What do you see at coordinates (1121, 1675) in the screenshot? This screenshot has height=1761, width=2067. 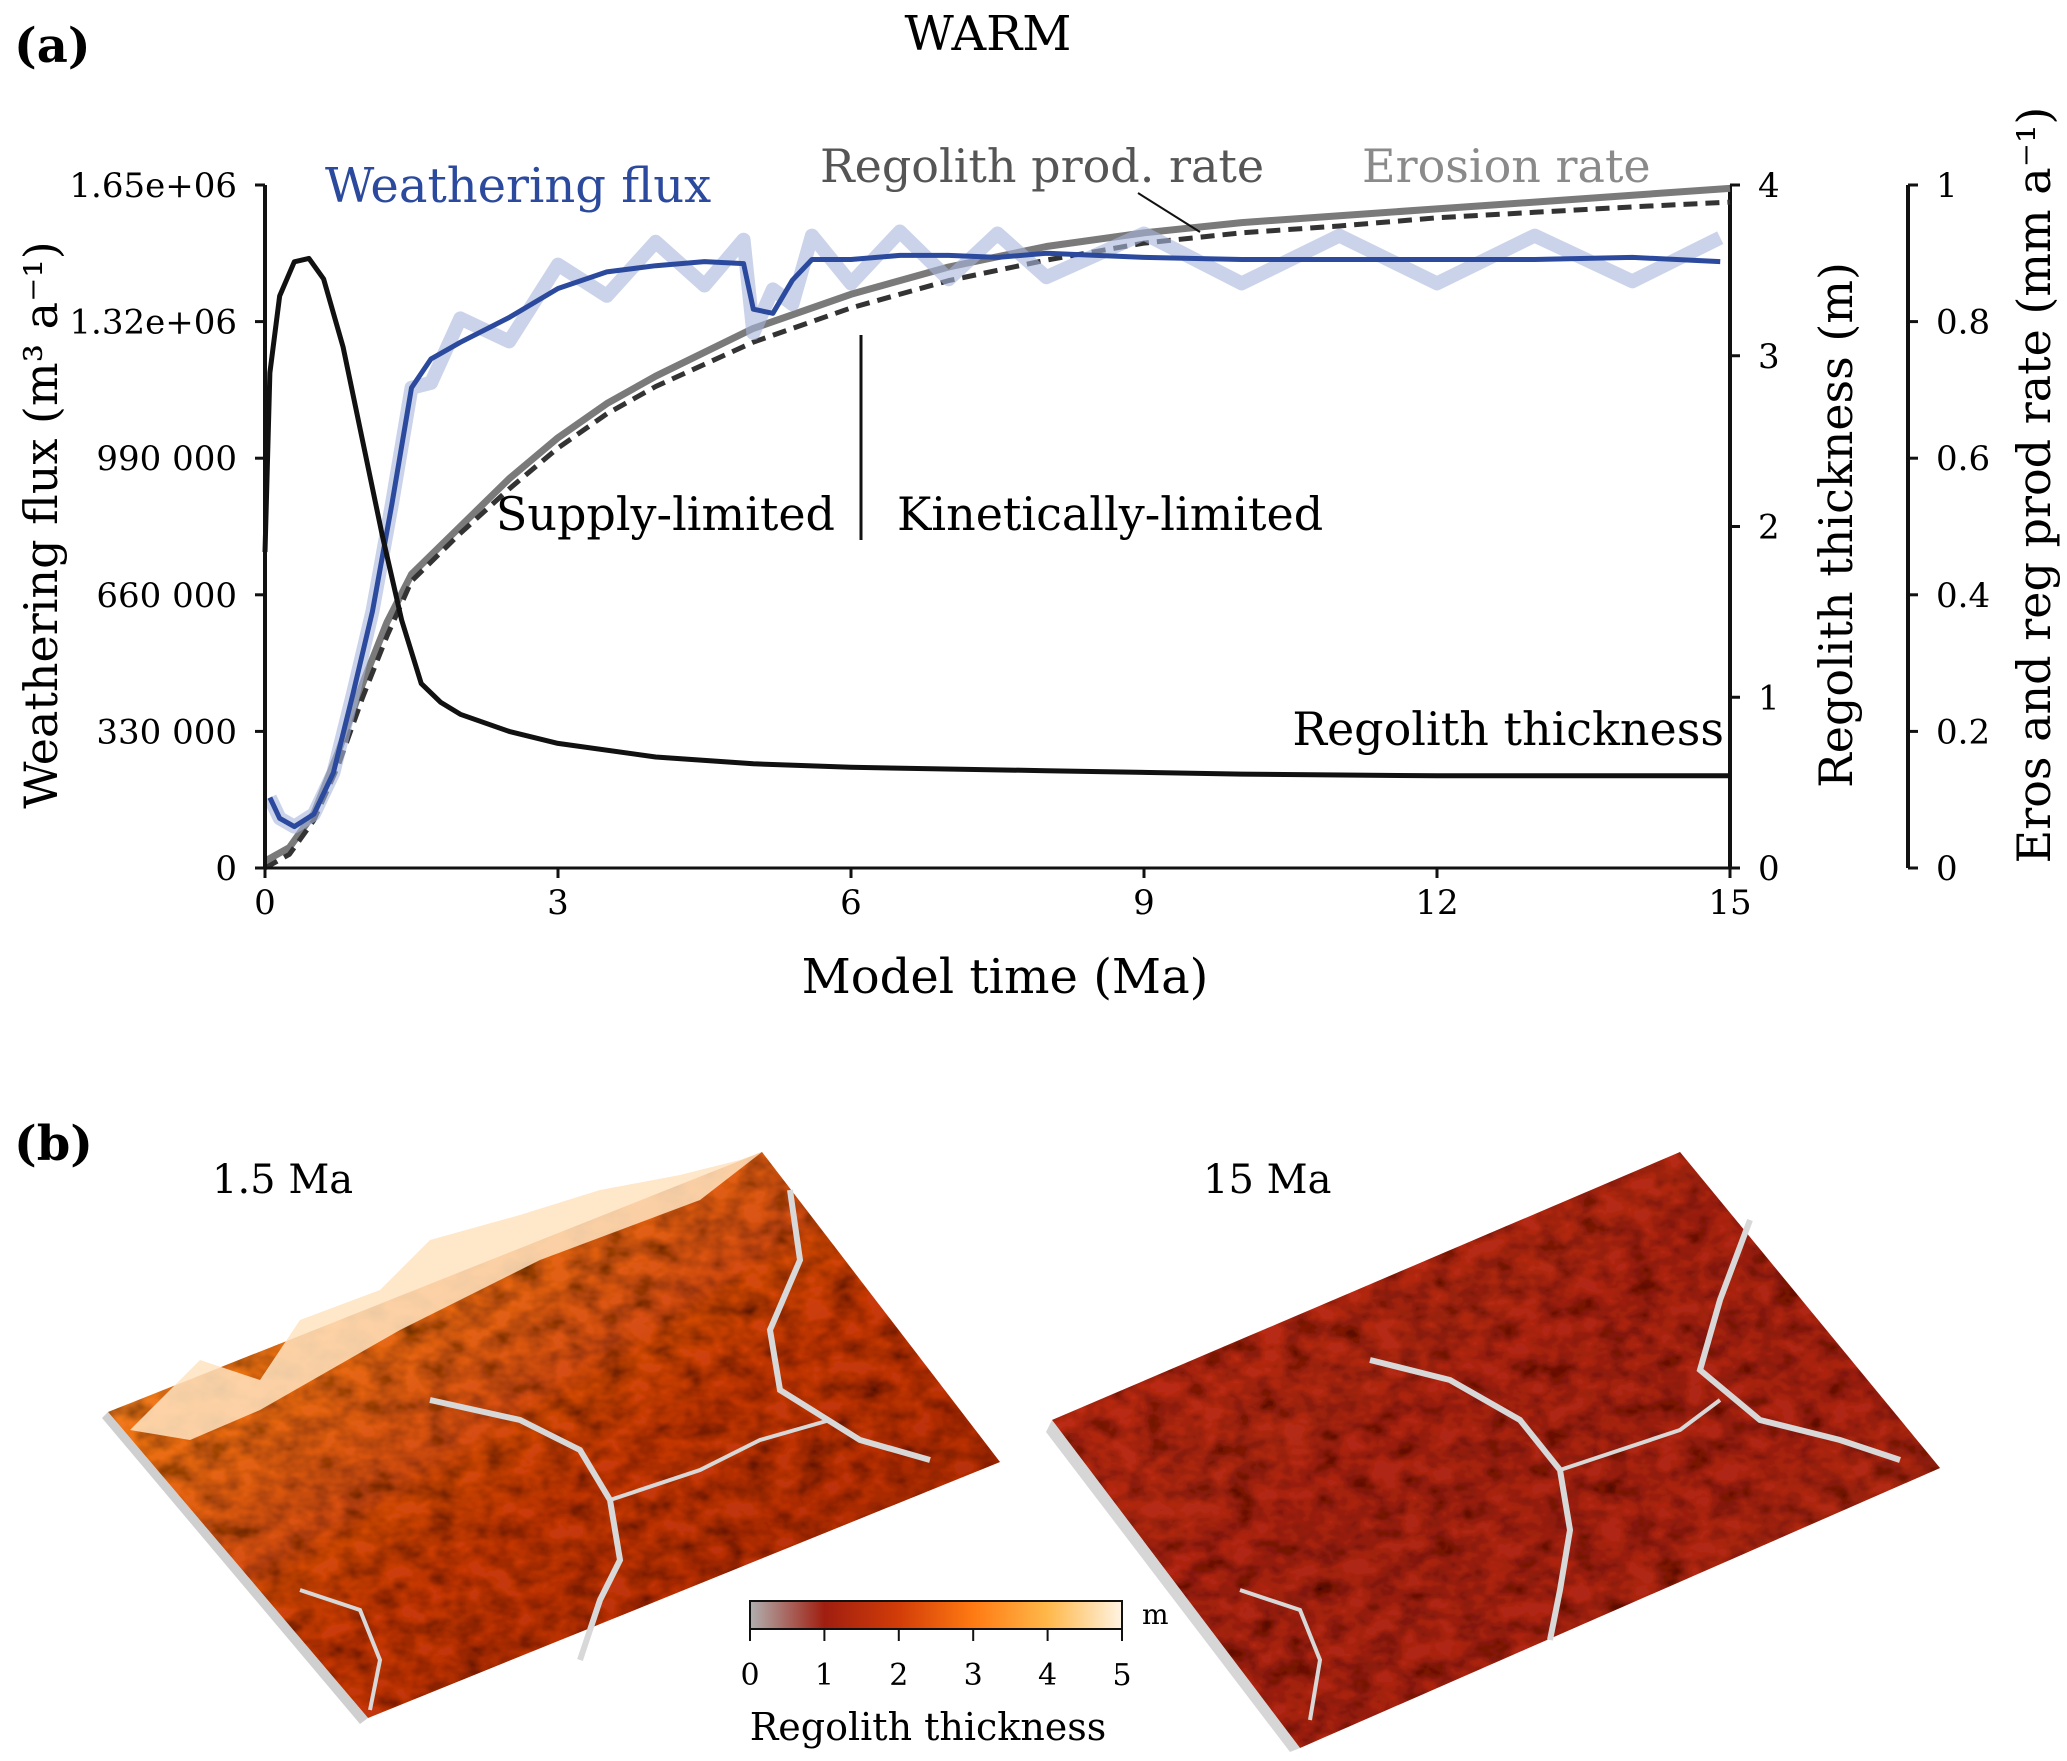 I see `colorbar-tick-label: 5` at bounding box center [1121, 1675].